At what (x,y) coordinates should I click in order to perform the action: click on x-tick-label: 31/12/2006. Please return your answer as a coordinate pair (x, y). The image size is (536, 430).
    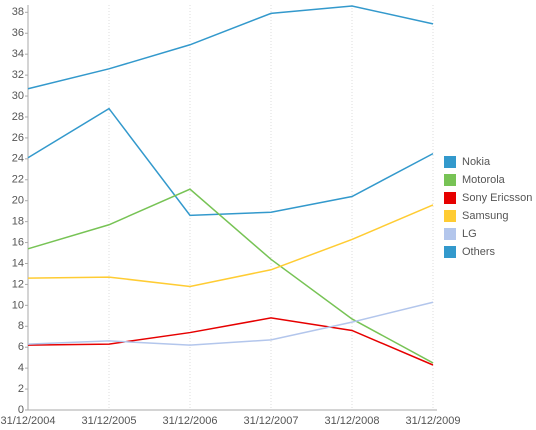
    Looking at the image, I should click on (189, 421).